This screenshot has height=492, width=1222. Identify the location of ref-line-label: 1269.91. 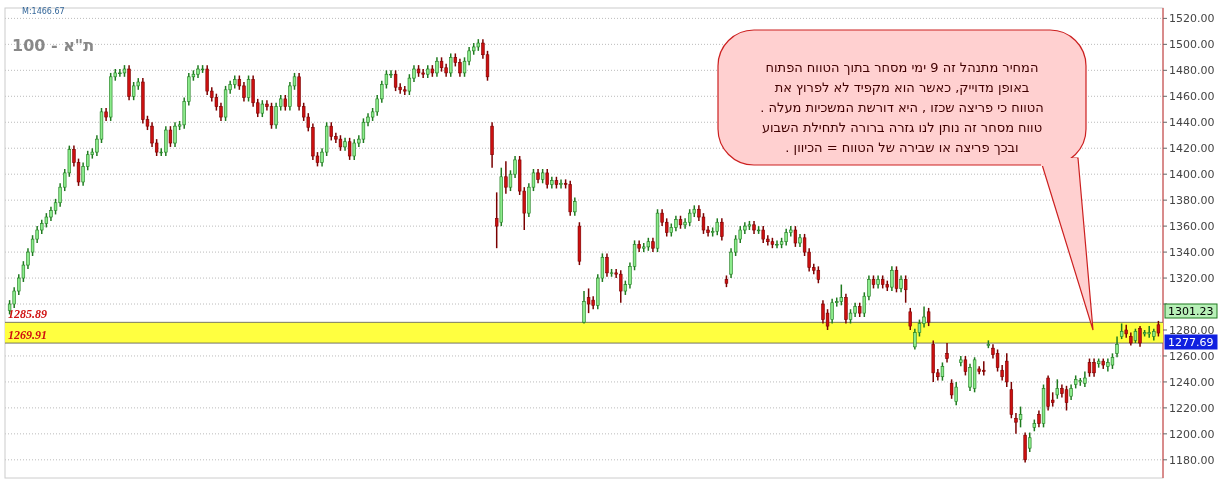
(27, 335).